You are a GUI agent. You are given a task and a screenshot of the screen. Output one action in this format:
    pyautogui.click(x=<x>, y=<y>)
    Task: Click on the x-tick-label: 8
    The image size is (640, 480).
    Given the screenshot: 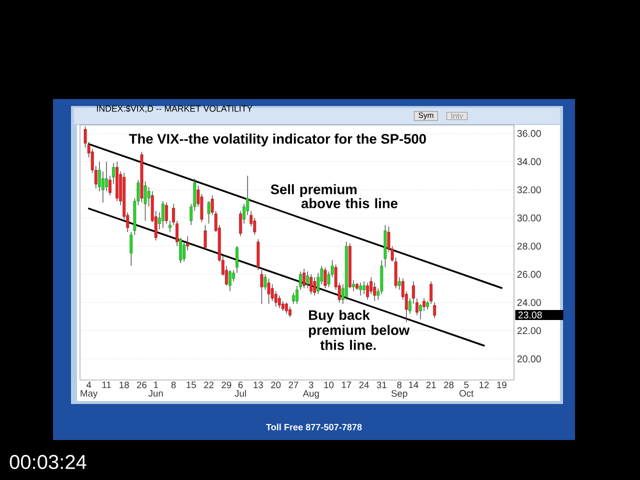 What is the action you would take?
    pyautogui.click(x=173, y=385)
    